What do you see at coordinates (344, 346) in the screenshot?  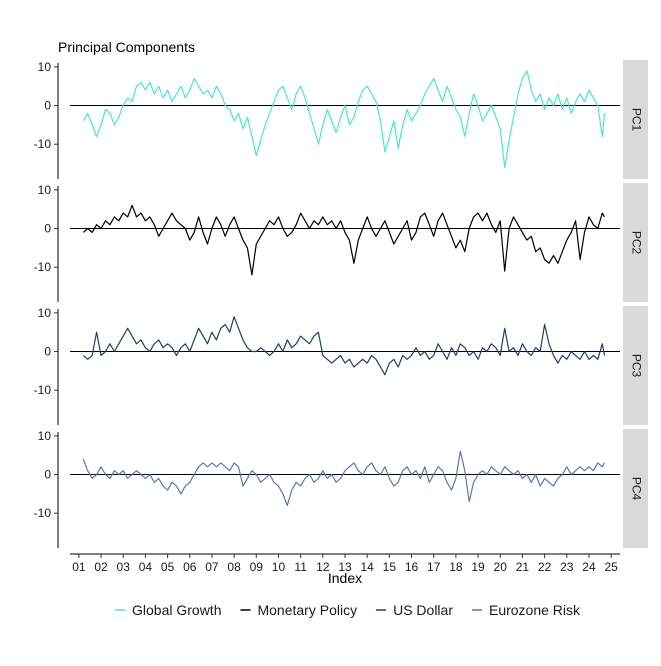 I see `series-line-pc3` at bounding box center [344, 346].